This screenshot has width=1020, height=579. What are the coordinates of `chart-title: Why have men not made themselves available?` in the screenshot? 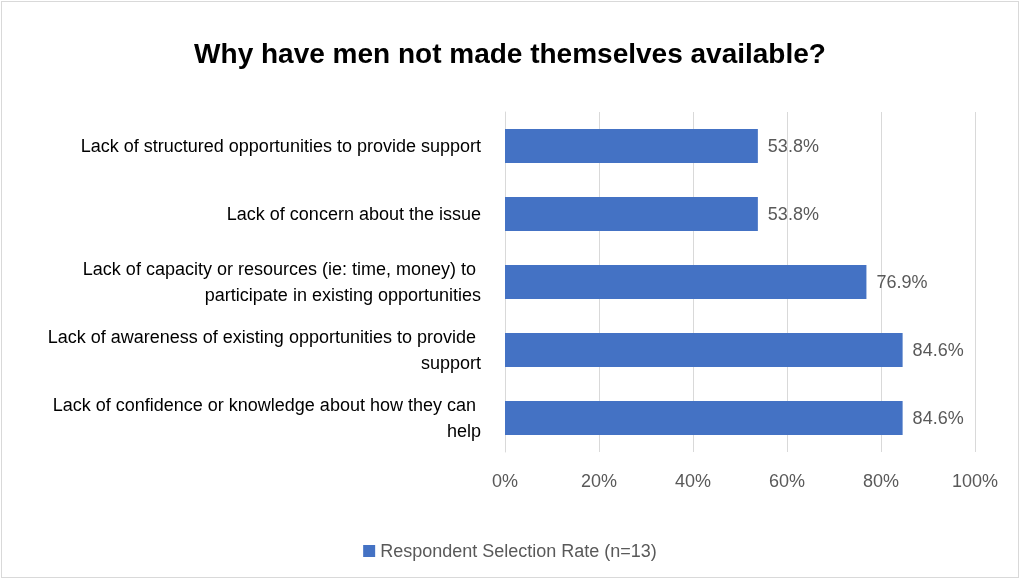 It's located at (510, 53).